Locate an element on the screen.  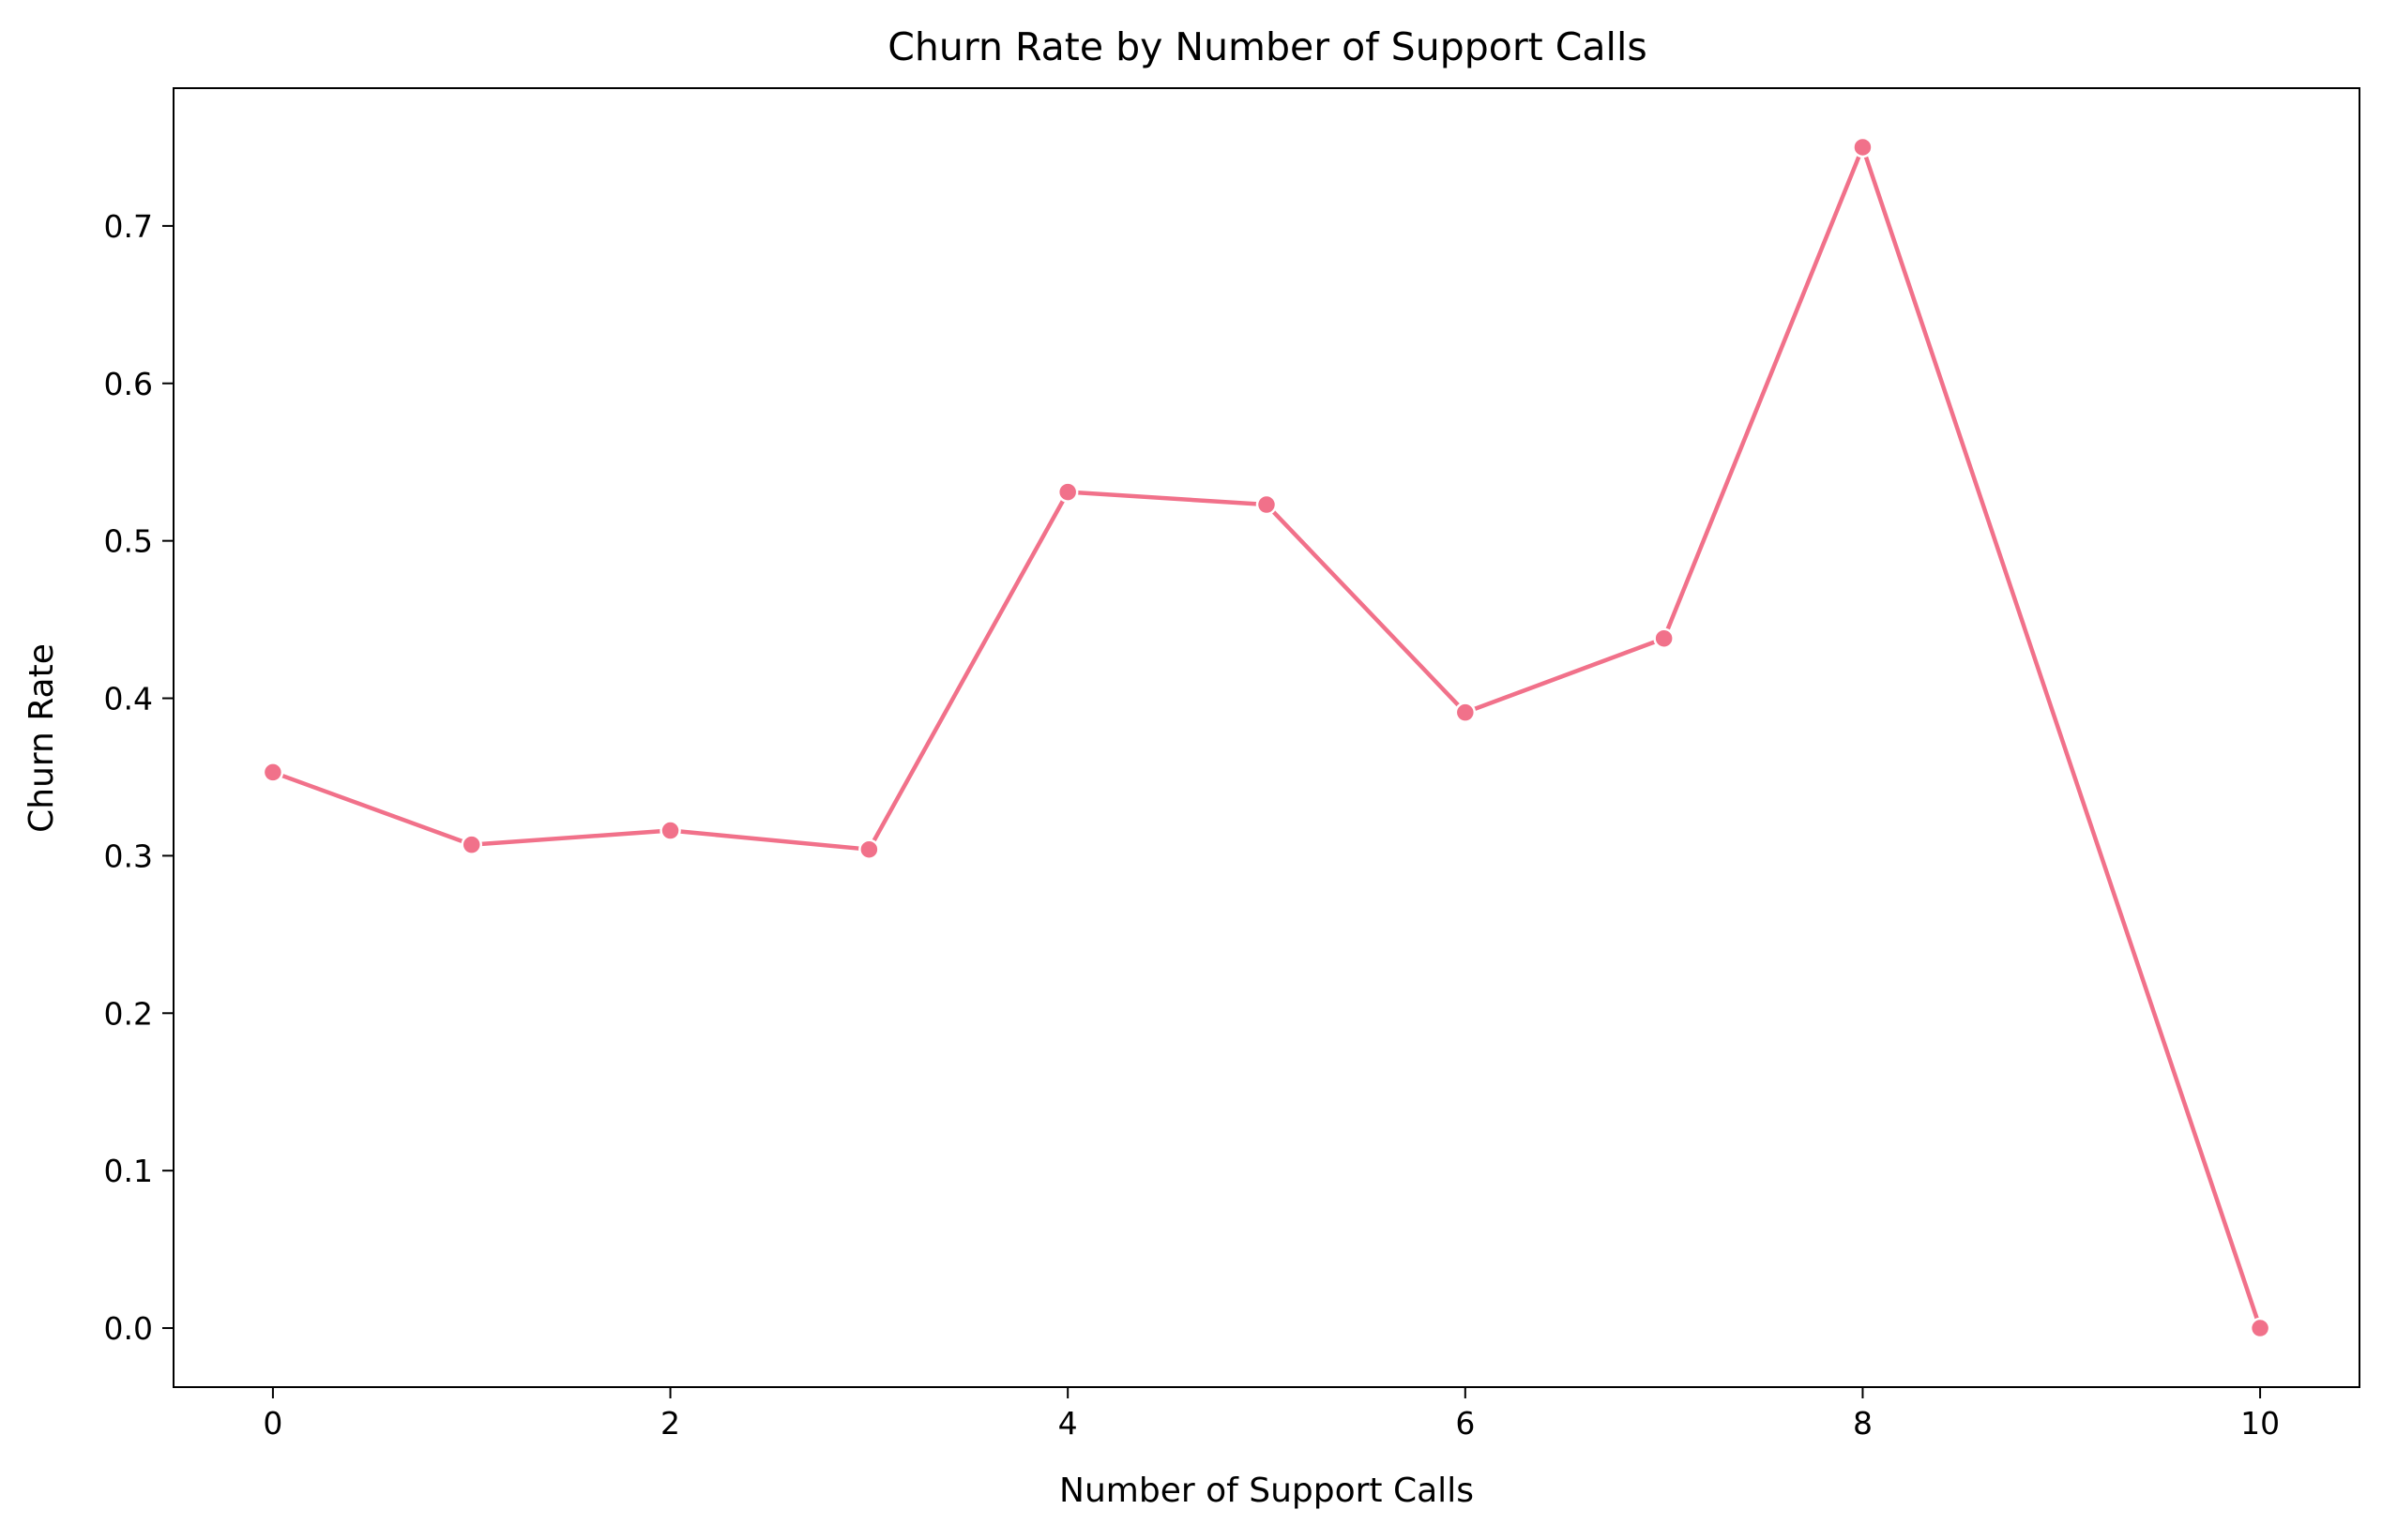
x-axis-ticks: 0 2 4 6 8 10 is located at coordinates (1271, 1414).